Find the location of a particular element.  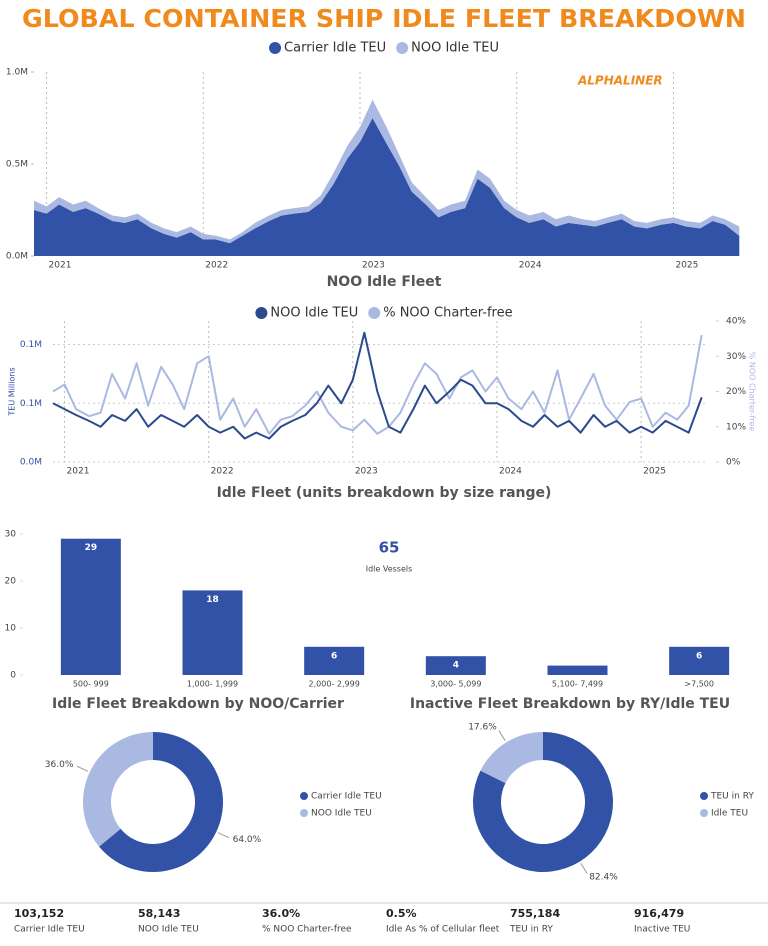

y-tick-label: 0 is located at coordinates (13, 676).